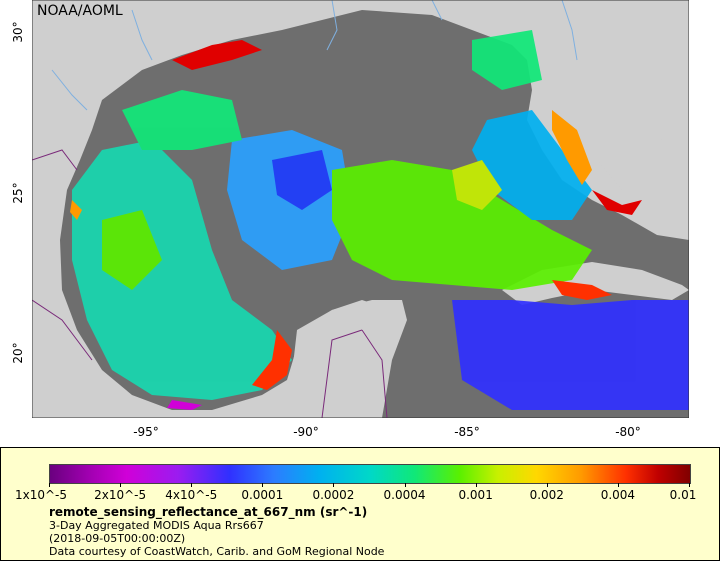 The height and width of the screenshot is (561, 720). I want to click on colorbar-tick-label: 4x10^-5, so click(191, 495).